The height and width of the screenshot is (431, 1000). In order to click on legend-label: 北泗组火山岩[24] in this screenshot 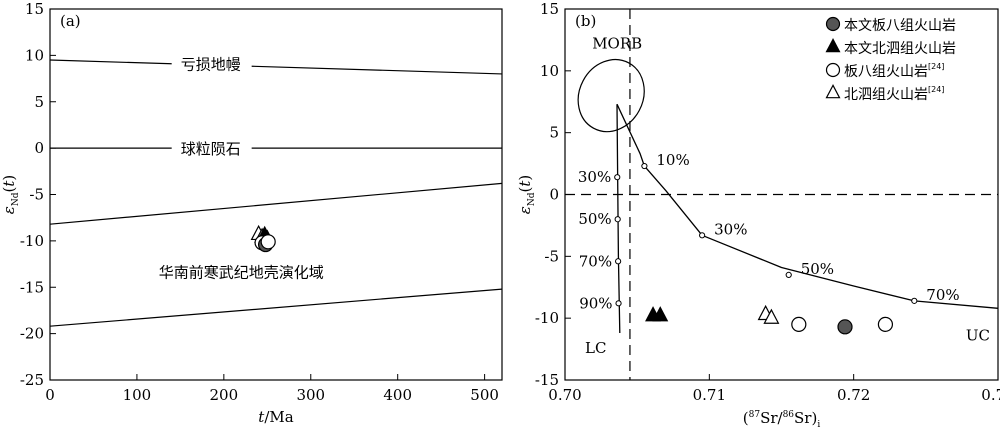, I will do `click(894, 94)`.